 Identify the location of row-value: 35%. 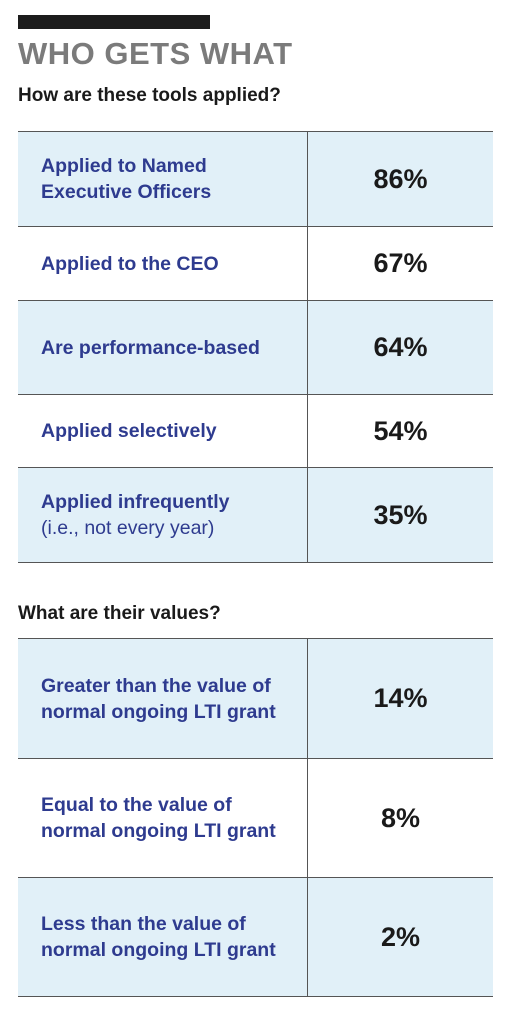
(400, 514).